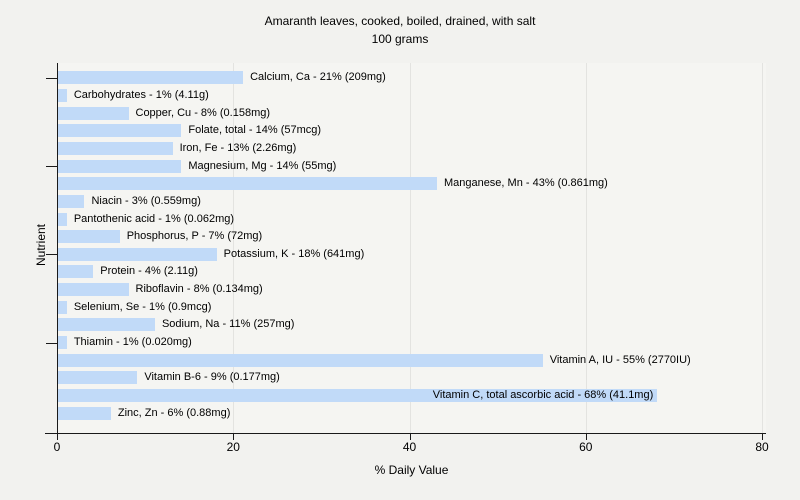  I want to click on x-axis-tick-label: 0, so click(57, 447).